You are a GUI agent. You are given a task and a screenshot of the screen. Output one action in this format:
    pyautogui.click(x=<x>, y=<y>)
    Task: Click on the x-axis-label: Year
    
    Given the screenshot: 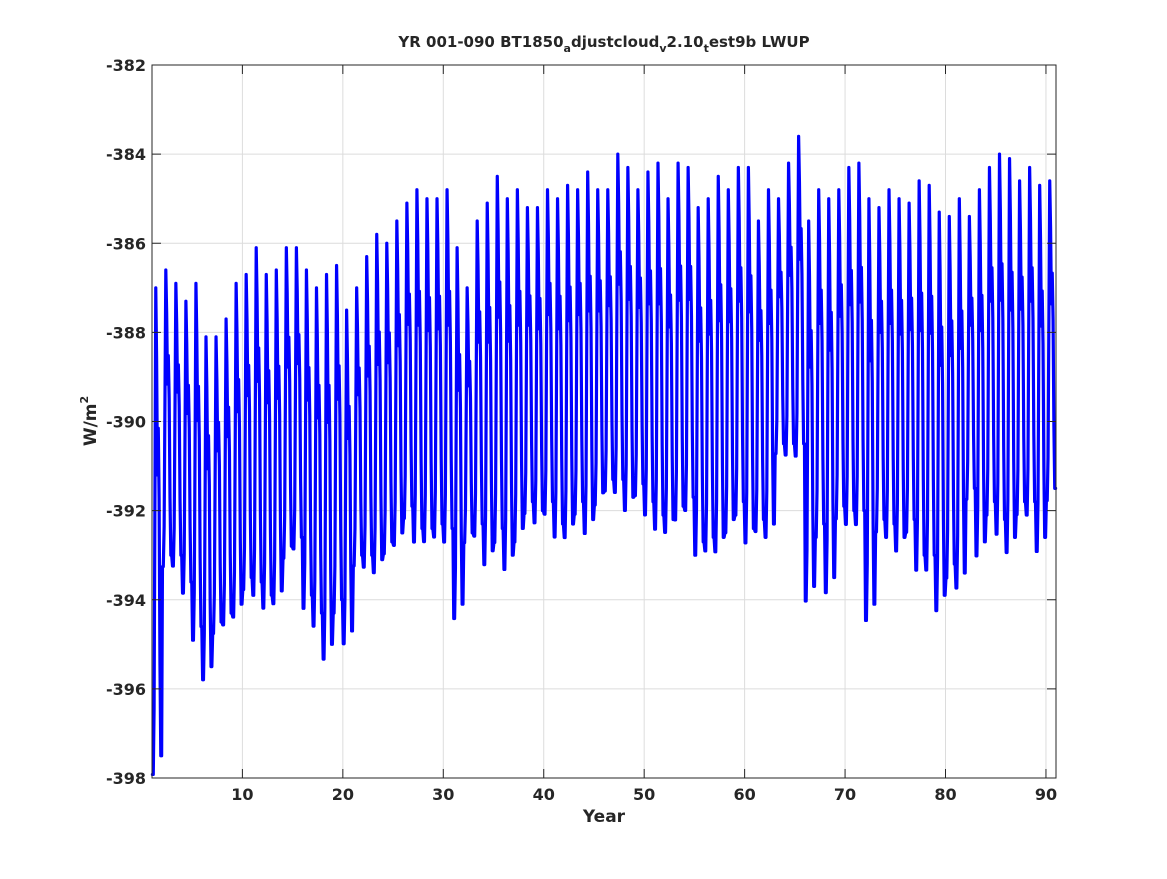 What is the action you would take?
    pyautogui.click(x=604, y=817)
    